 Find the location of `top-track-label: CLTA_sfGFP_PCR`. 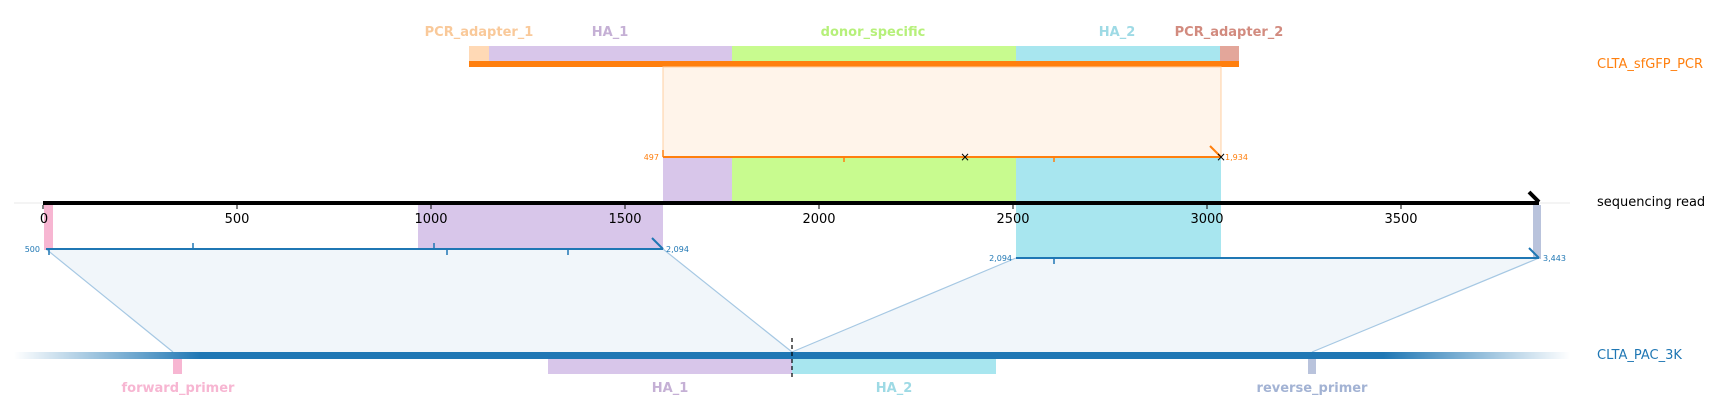

top-track-label: CLTA_sfGFP_PCR is located at coordinates (1650, 64).